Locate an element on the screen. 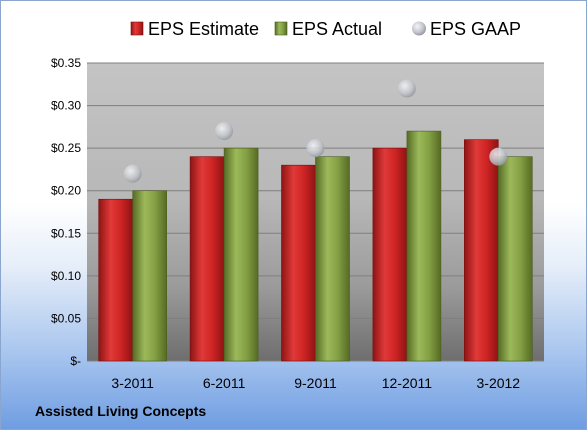 Image resolution: width=587 pixels, height=430 pixels. y-tick-label: $0.30 is located at coordinates (66, 106).